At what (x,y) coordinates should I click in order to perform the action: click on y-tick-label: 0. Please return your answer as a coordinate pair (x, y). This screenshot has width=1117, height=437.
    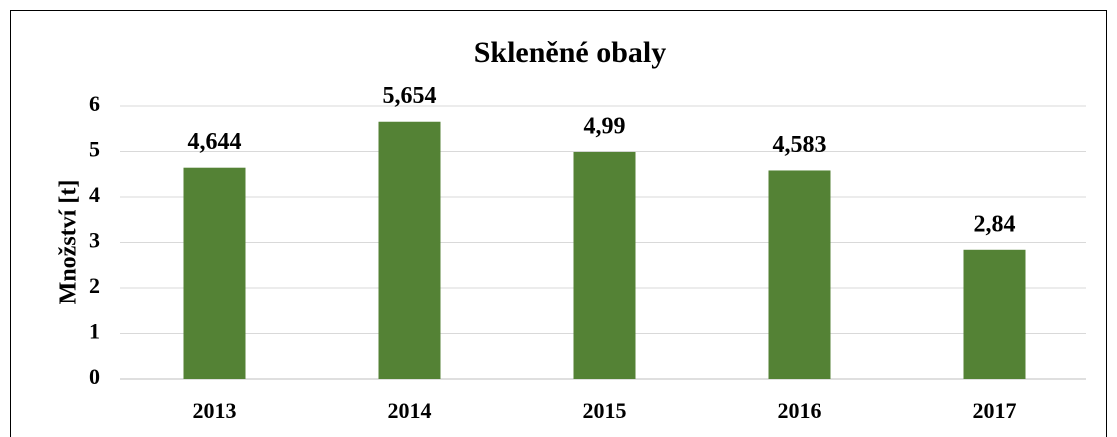
    Looking at the image, I should click on (94, 376).